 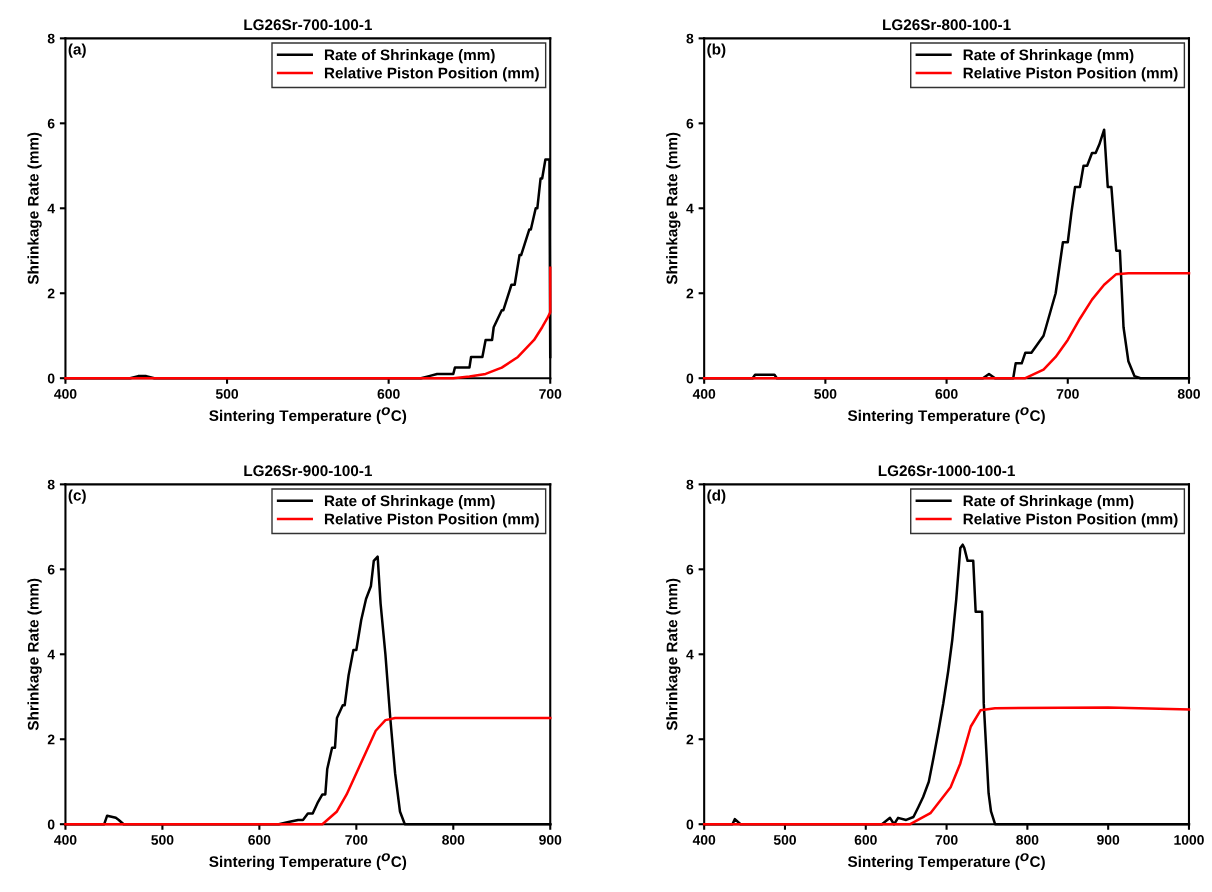 What do you see at coordinates (946, 471) in the screenshot?
I see `chart-title: LG26Sr-1000-100-1` at bounding box center [946, 471].